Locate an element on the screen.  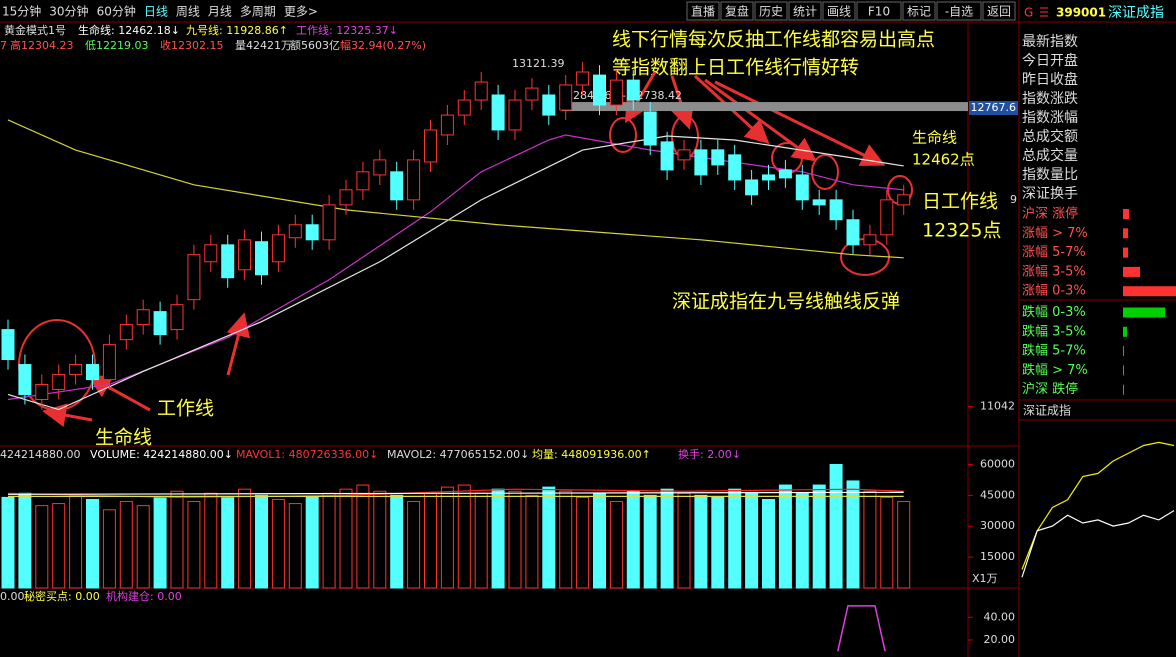
period-tab: 日线 is located at coordinates (156, 12).